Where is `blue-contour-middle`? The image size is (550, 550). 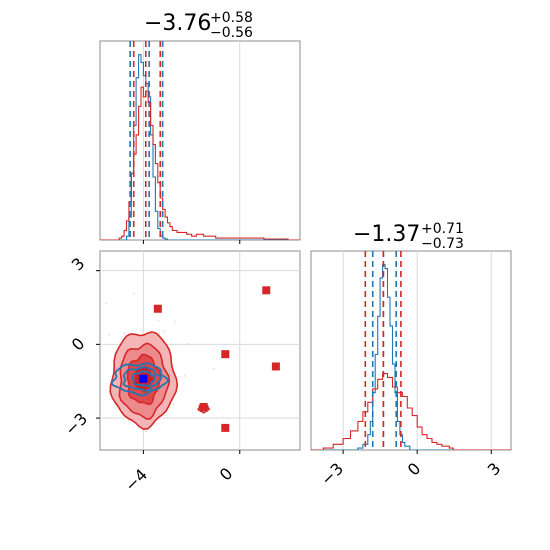
blue-contour-middle is located at coordinates (142, 379).